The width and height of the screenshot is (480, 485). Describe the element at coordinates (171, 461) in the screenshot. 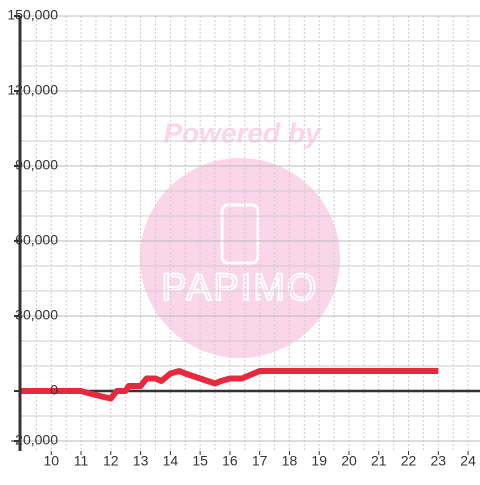

I see `x-tick-label: 14` at that location.